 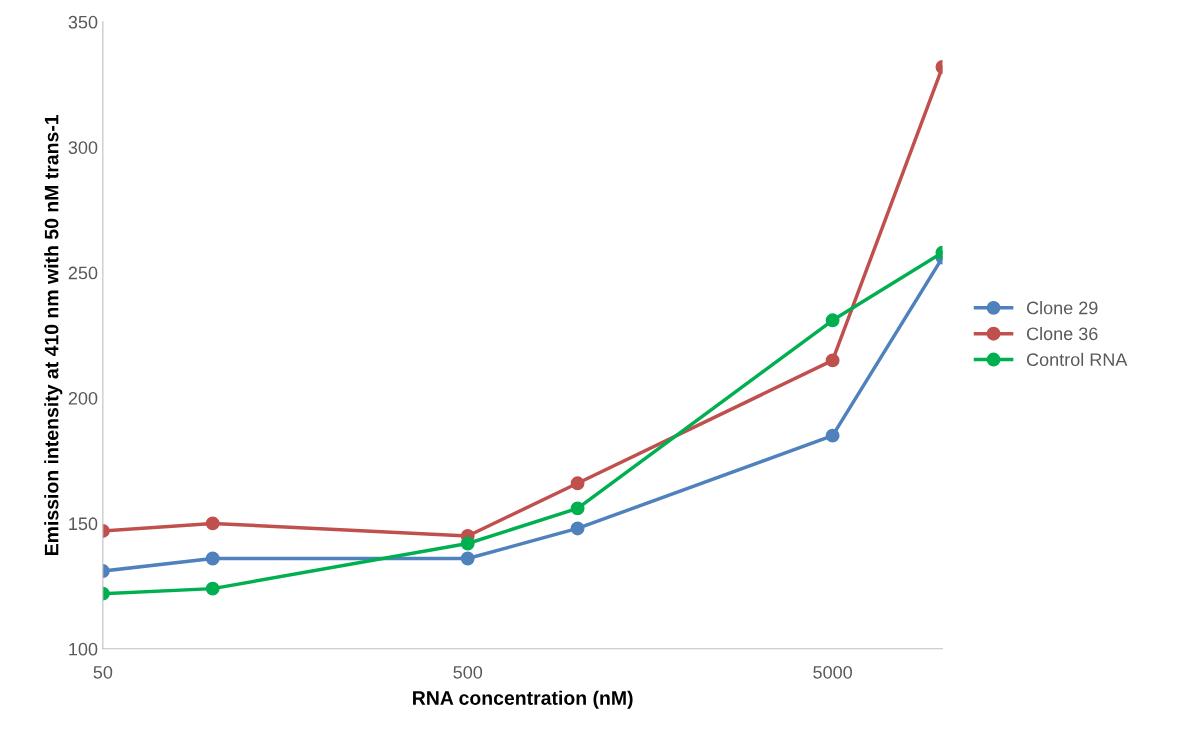 What do you see at coordinates (103, 672) in the screenshot?
I see `x-tick-label: 50` at bounding box center [103, 672].